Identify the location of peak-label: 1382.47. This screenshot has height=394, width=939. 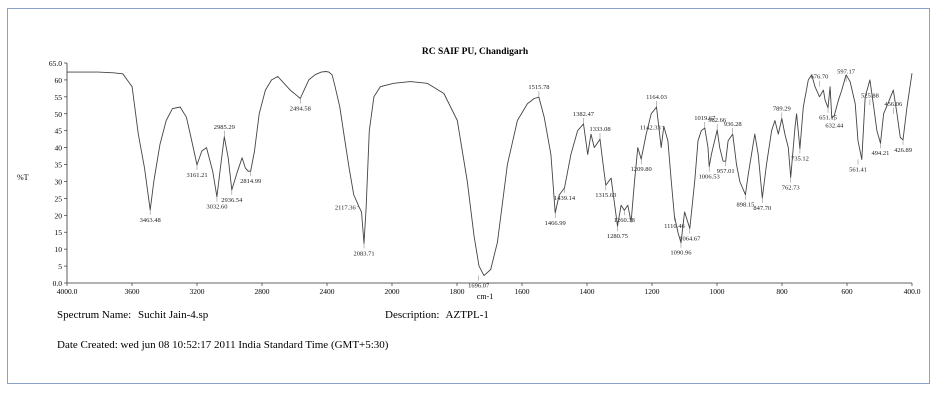
(584, 114).